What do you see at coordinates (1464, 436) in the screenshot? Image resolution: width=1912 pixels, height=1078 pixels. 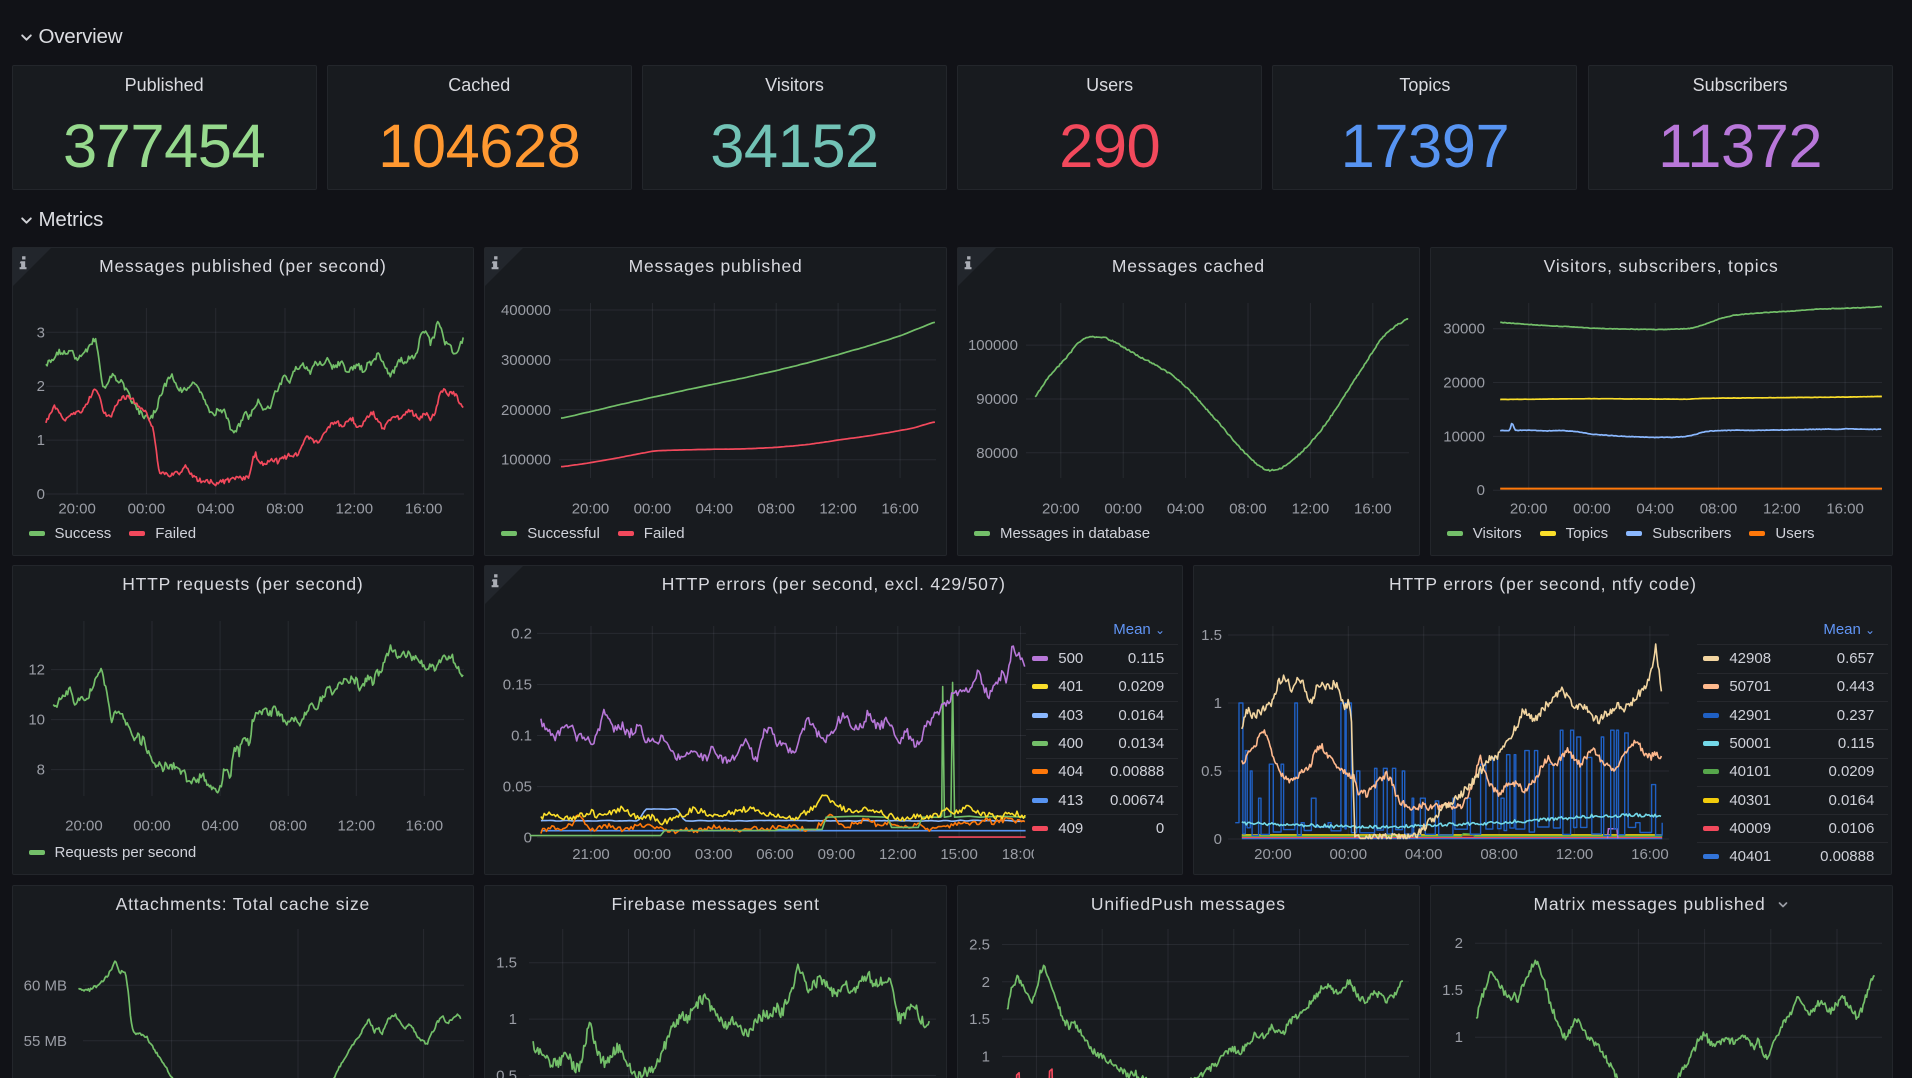 I see `svg-text: 10000` at bounding box center [1464, 436].